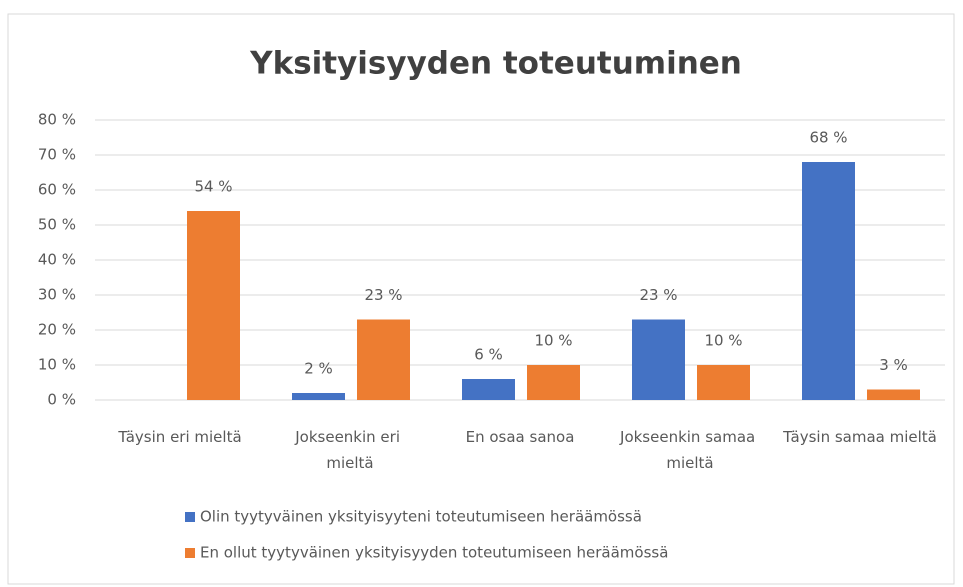 This screenshot has width=963, height=587. Describe the element at coordinates (495, 64) in the screenshot. I see `chart-title: Yksityisyyden toteutuminen` at that location.